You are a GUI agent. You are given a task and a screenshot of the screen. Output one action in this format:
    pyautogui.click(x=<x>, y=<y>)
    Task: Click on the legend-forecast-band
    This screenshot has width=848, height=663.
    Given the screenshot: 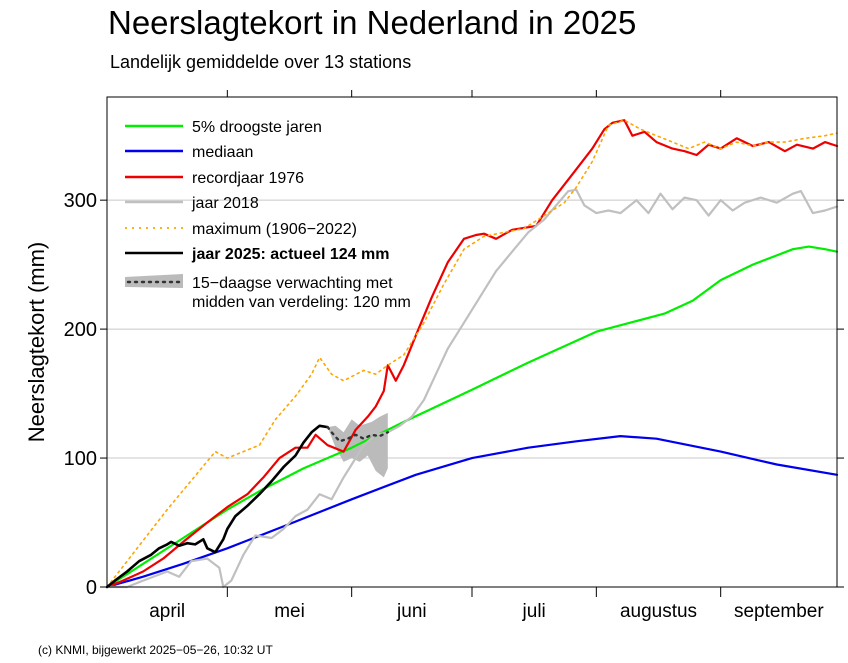 What is the action you would take?
    pyautogui.click(x=154, y=281)
    